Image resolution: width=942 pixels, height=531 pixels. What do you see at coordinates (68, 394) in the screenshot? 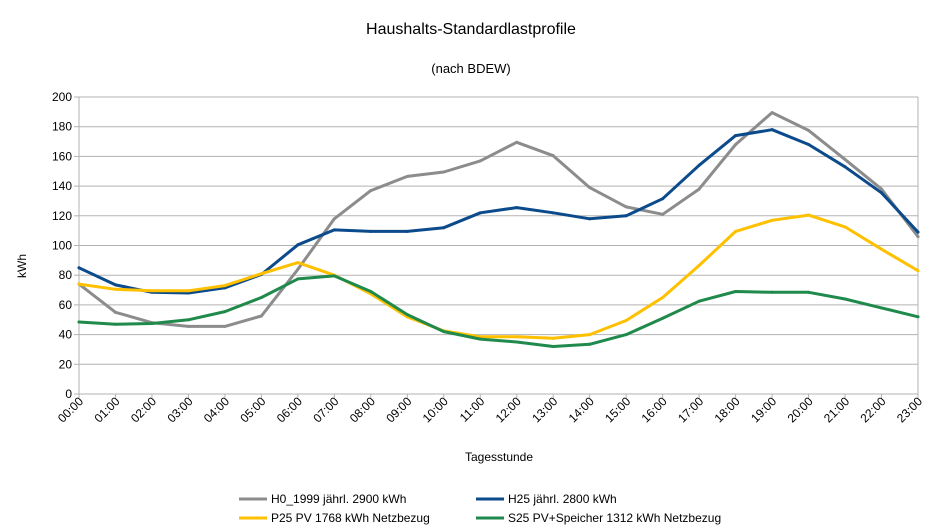
I see `y-tick-label: 0` at bounding box center [68, 394].